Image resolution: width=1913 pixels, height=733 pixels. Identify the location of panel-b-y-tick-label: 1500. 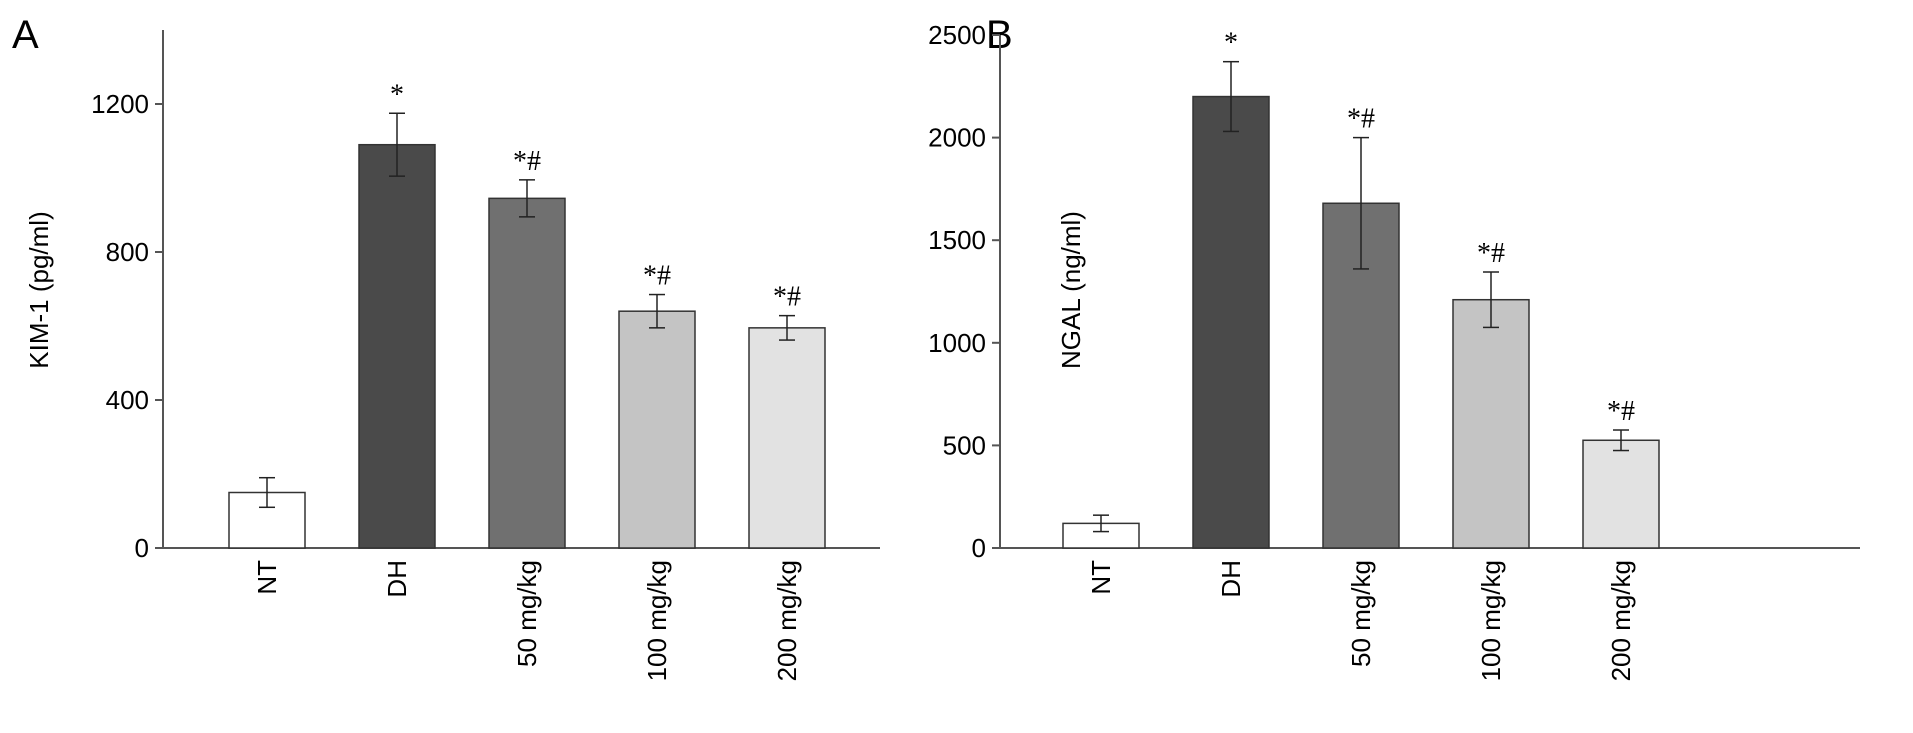
(957, 240).